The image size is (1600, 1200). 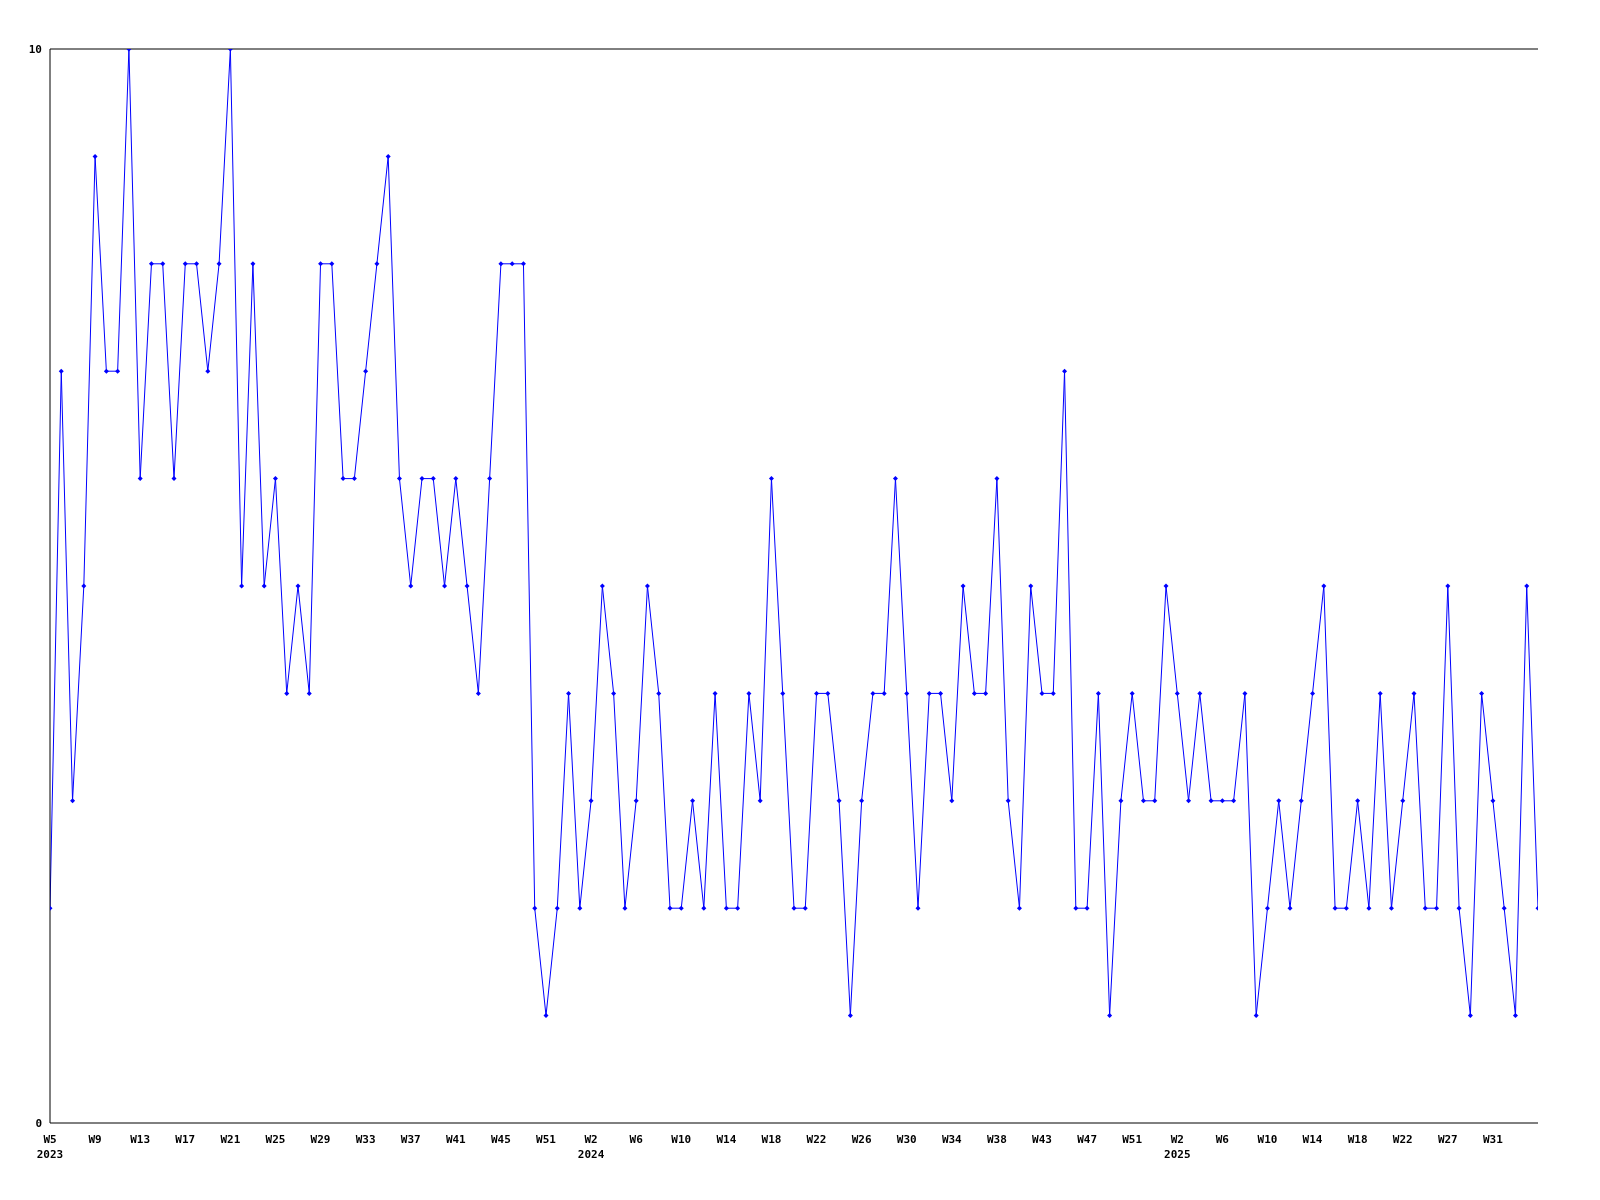 I want to click on x-tick-label: W38, so click(x=996, y=1139).